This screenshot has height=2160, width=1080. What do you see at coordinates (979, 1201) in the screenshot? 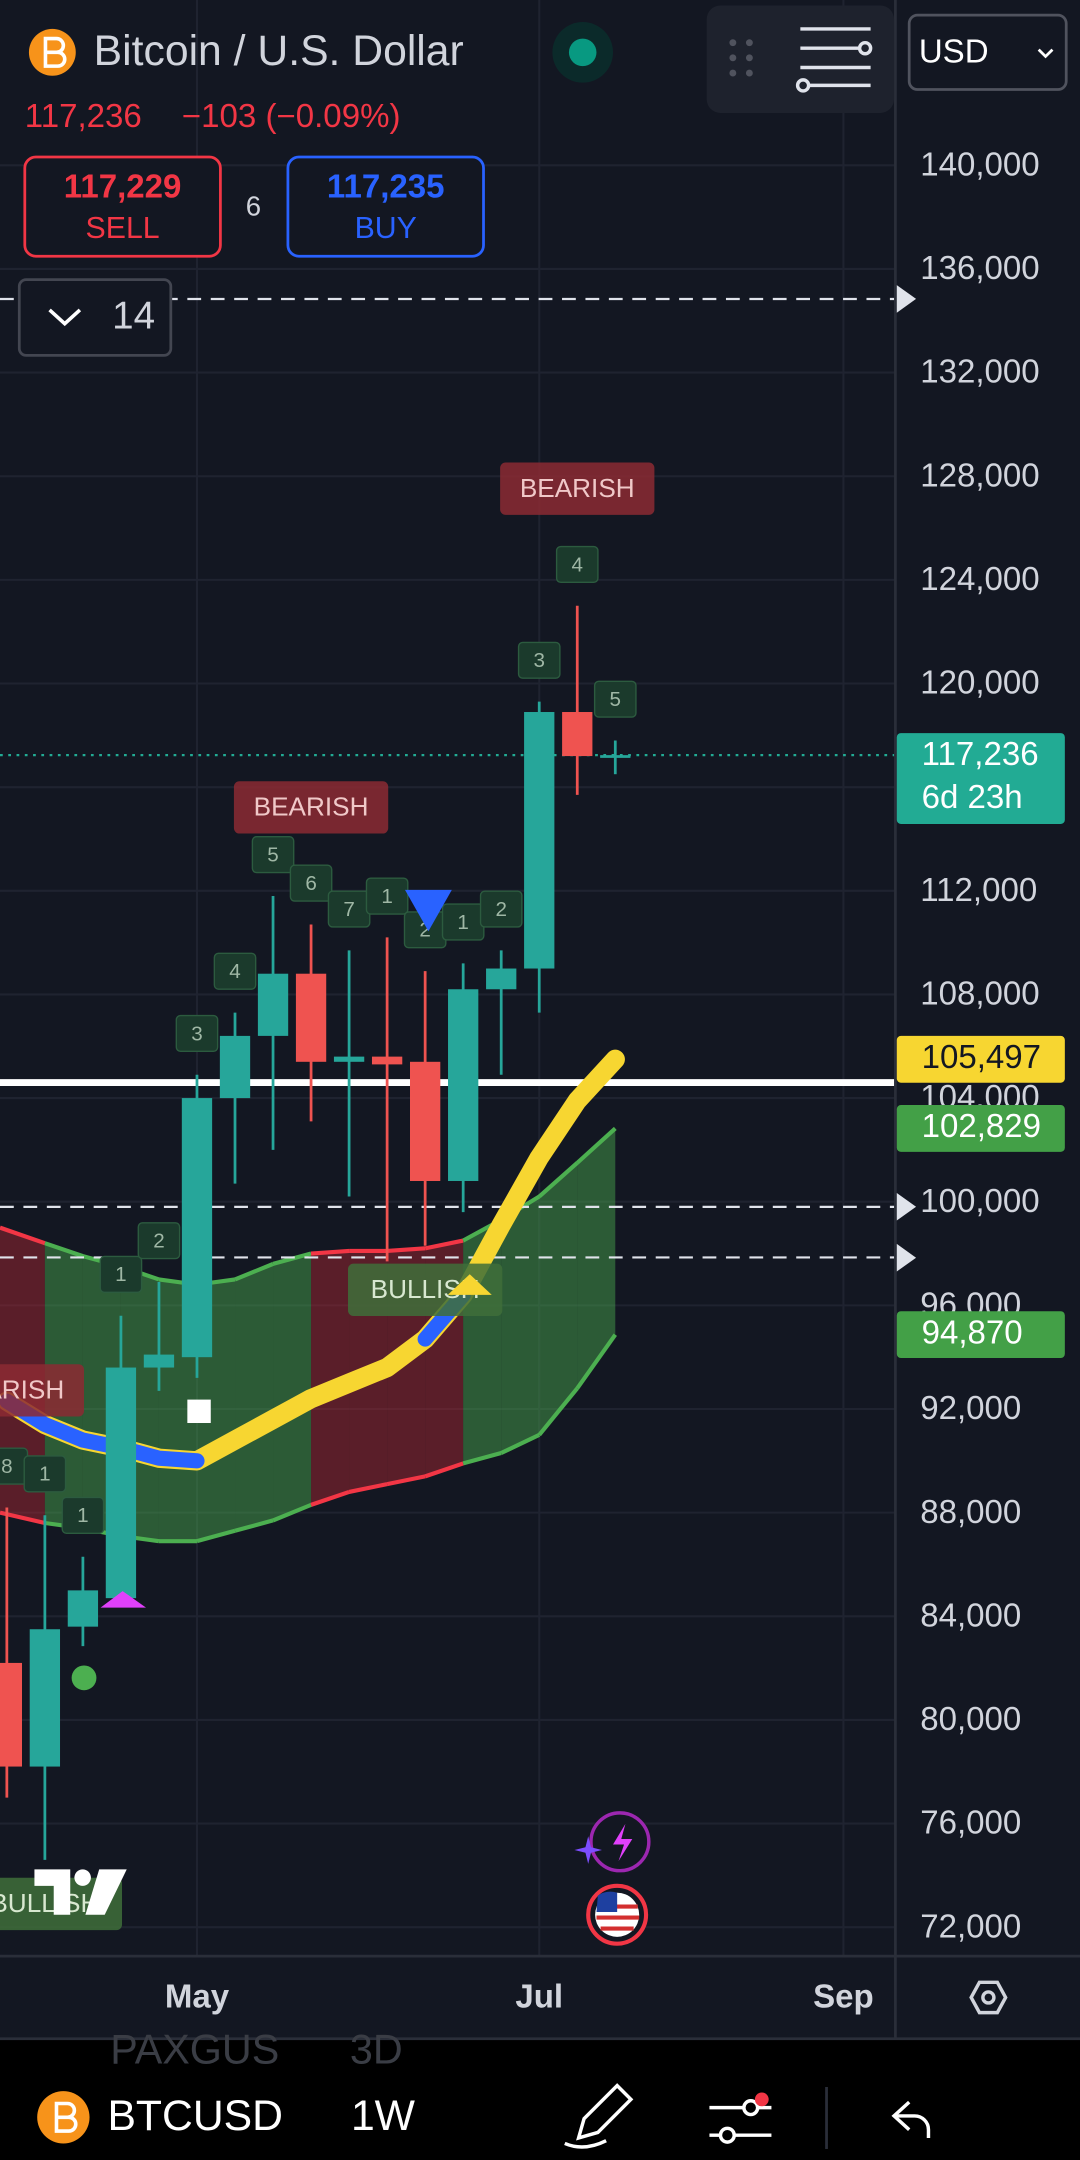
I see `y-tick-label: 100,000` at bounding box center [979, 1201].